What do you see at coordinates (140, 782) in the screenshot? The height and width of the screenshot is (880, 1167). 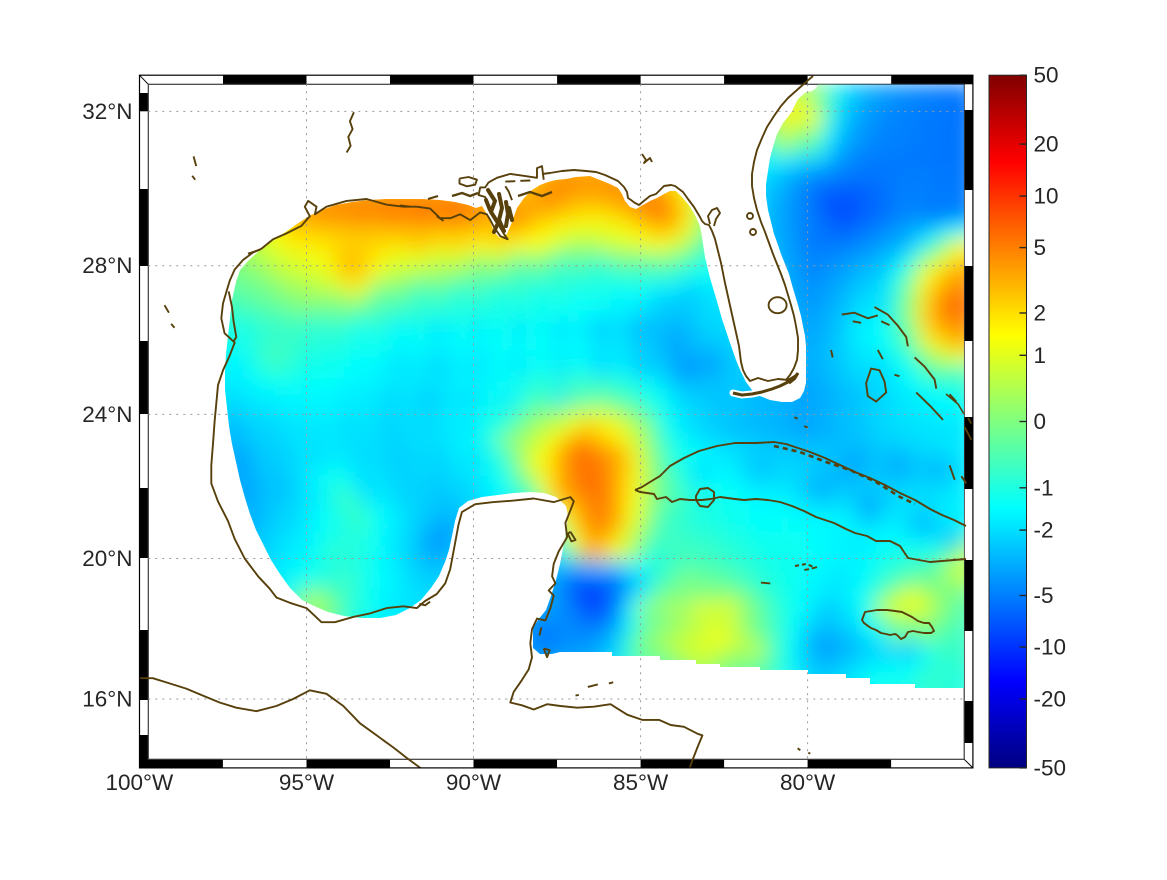 I see `svg-text: 100°W` at bounding box center [140, 782].